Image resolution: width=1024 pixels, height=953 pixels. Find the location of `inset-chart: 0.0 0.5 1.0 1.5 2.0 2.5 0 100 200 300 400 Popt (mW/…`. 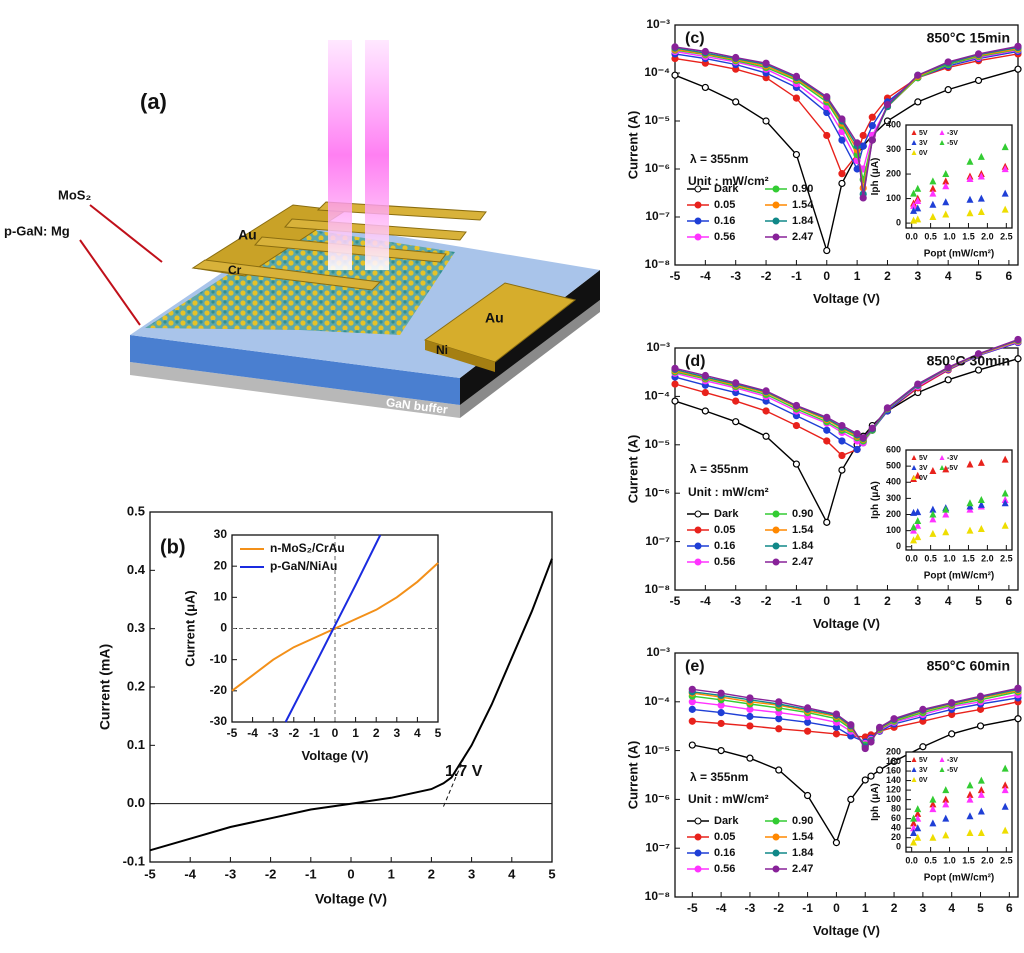

inset-chart: 0.0 0.5 1.0 1.5 2.0 2.5 0 100 200 300 400 Popt (mW/… is located at coordinates (941, 189).